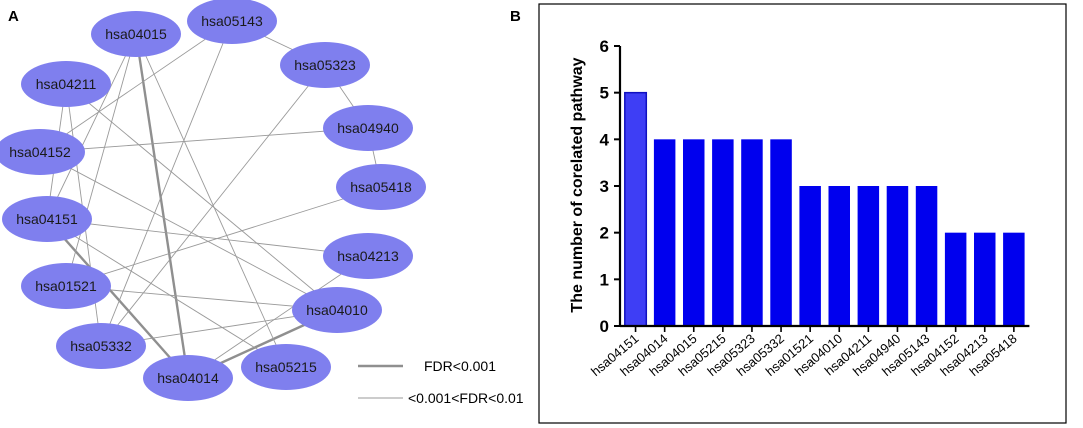  I want to click on network-node-hsa04010: hsa04010, so click(337, 310).